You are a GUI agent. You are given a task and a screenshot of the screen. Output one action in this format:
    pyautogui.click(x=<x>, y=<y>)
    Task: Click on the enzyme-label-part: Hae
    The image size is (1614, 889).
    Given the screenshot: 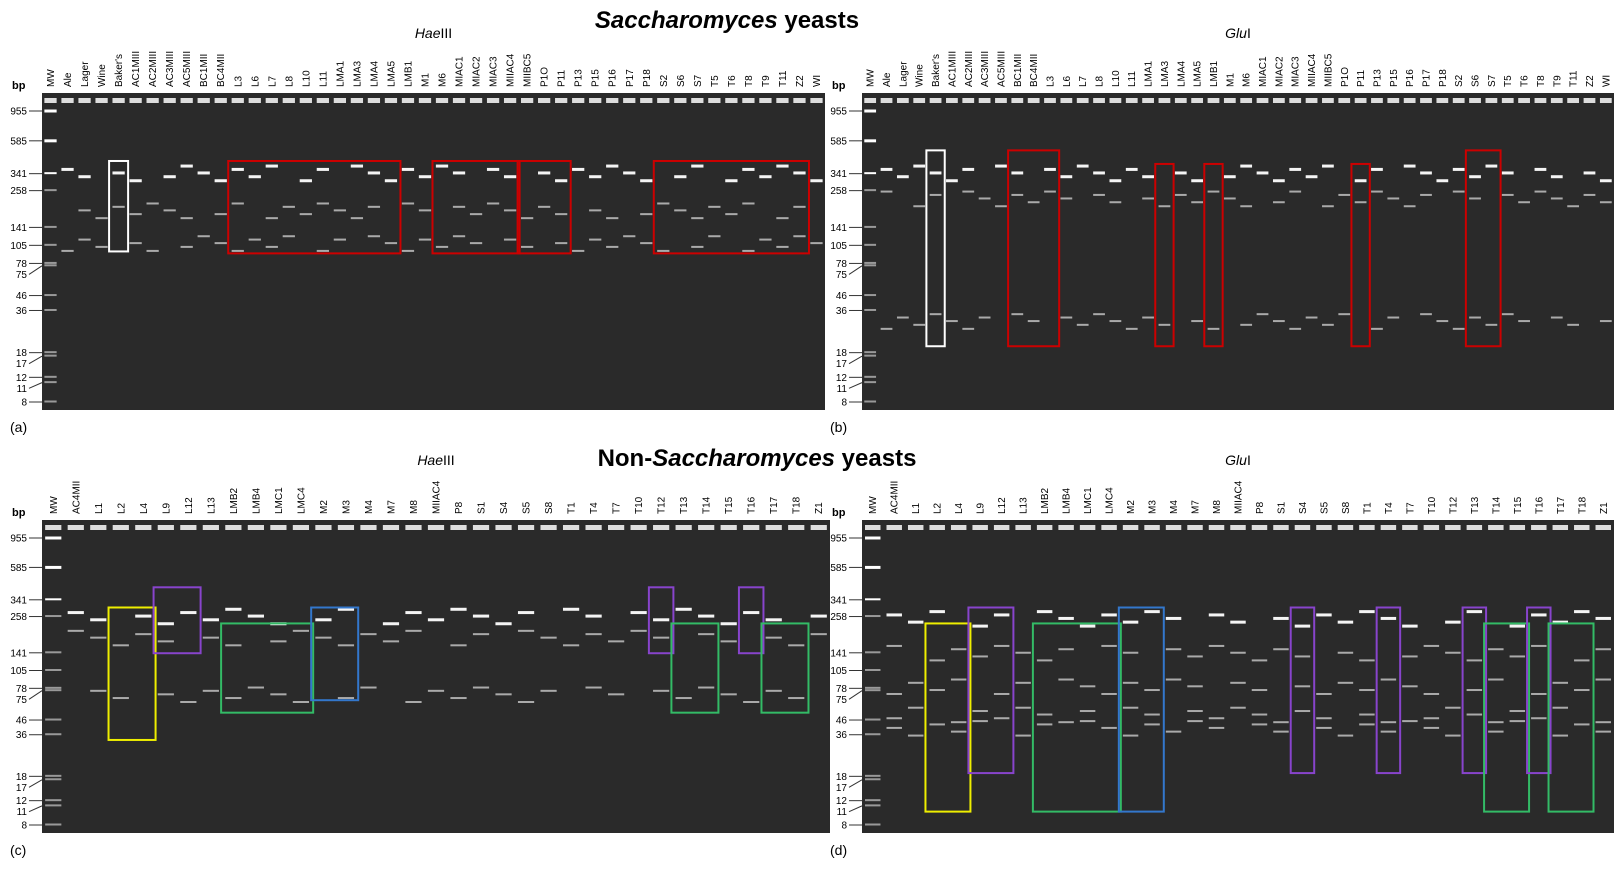 What is the action you would take?
    pyautogui.click(x=430, y=460)
    